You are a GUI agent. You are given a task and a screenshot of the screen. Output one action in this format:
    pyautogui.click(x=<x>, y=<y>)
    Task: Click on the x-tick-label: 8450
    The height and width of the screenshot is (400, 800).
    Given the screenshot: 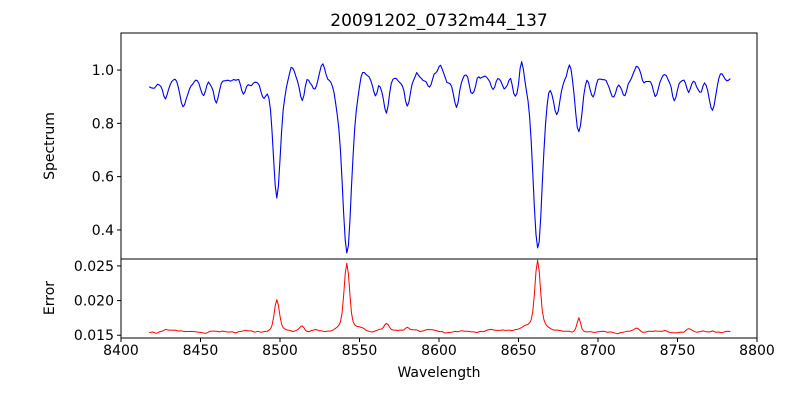 What is the action you would take?
    pyautogui.click(x=201, y=351)
    